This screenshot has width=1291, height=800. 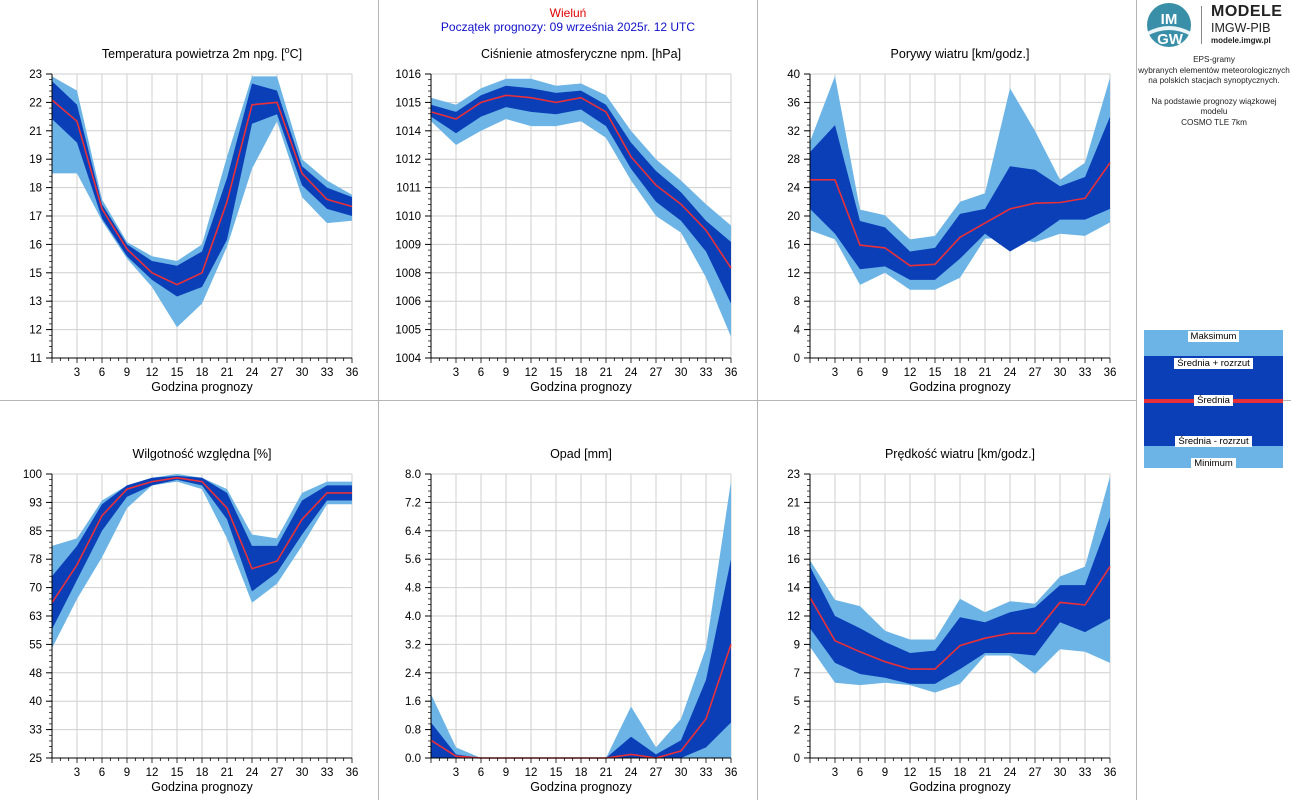 What do you see at coordinates (413, 731) in the screenshot?
I see `y-tick-label: 0.8` at bounding box center [413, 731].